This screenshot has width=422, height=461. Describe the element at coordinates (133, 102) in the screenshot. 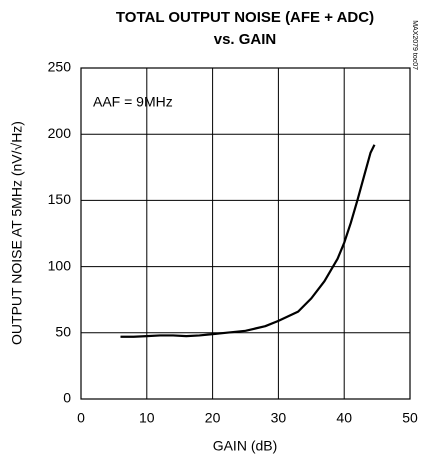

I see `annotation: AAF = 9MHz` at that location.